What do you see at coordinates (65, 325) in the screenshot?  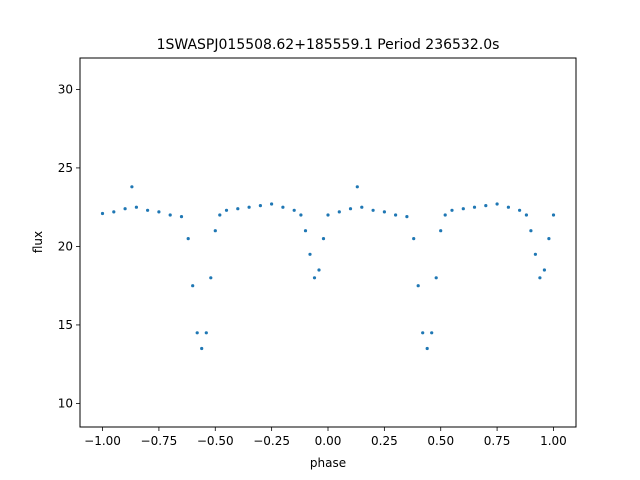 I see `y-tick-label: 15` at bounding box center [65, 325].